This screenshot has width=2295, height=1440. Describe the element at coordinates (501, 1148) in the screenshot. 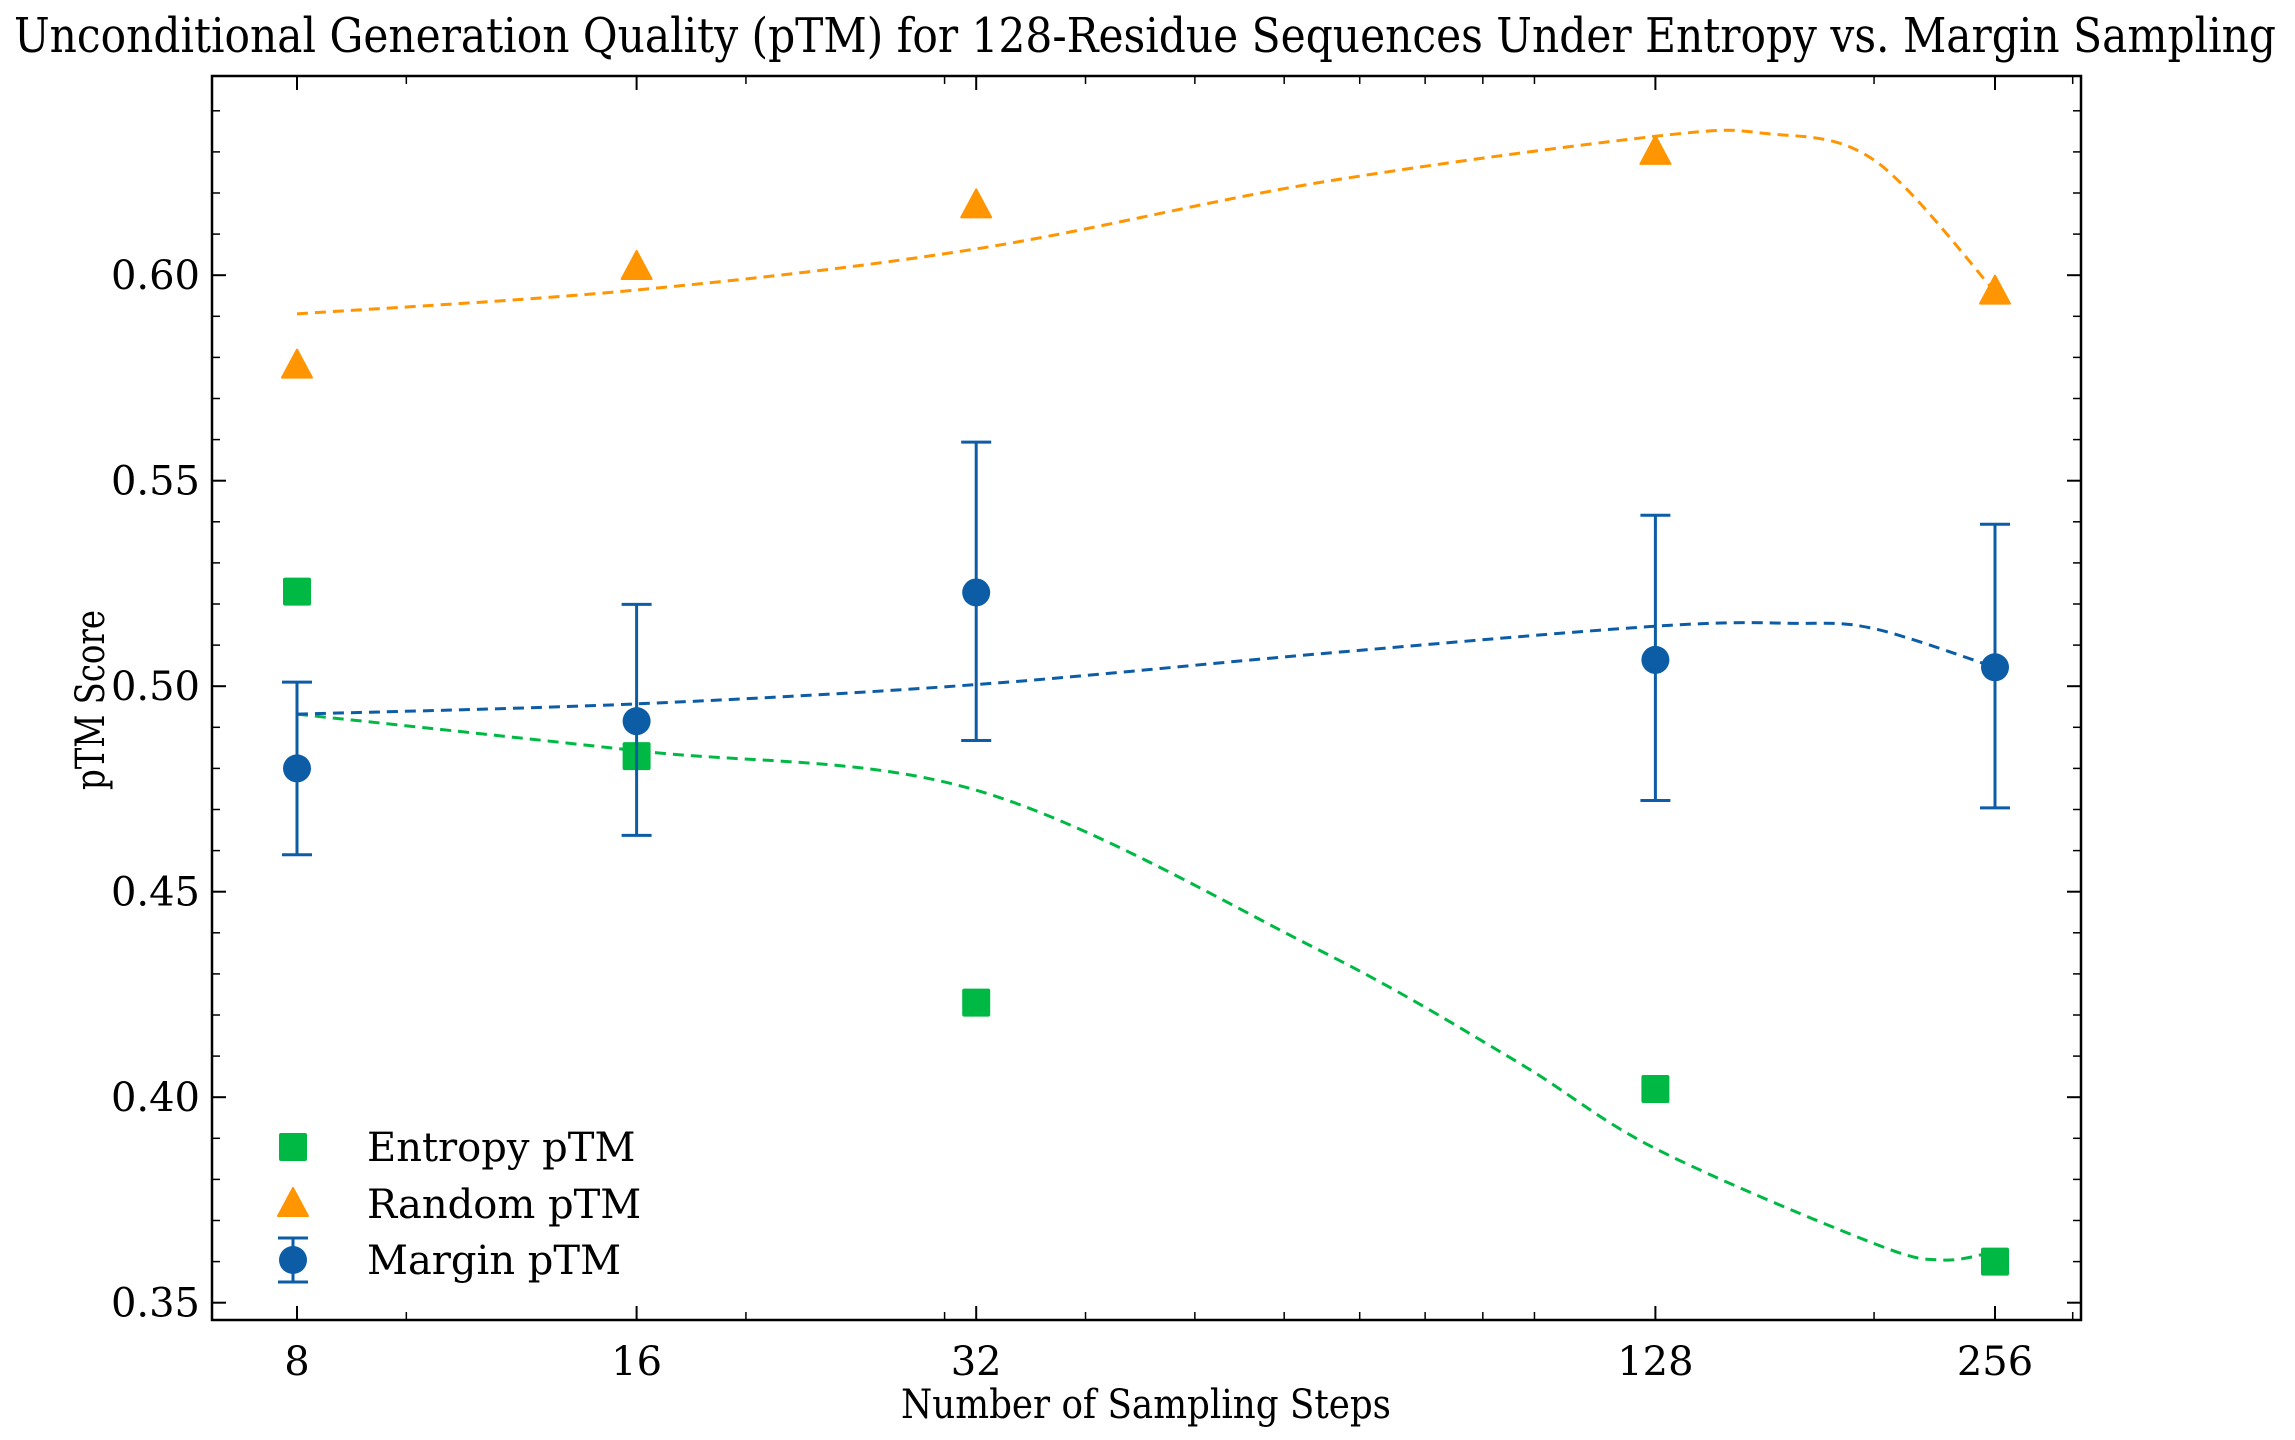

I see `legend-label: Entropy pTM` at that location.